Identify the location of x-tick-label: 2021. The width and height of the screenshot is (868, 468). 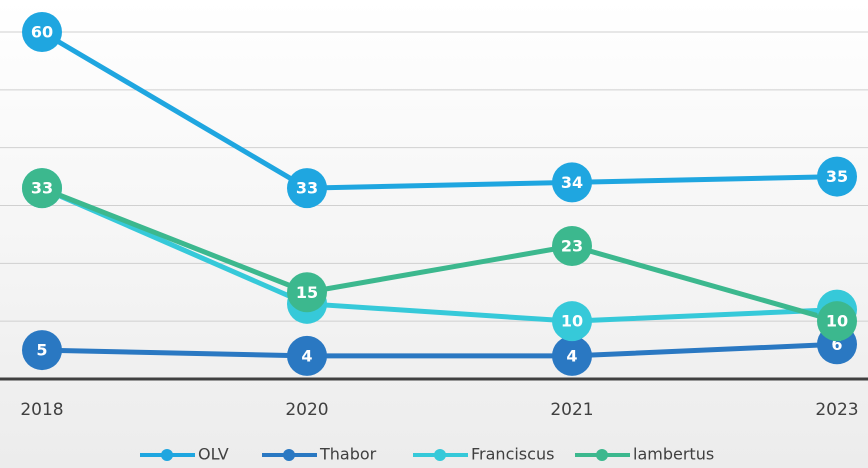
(571, 410).